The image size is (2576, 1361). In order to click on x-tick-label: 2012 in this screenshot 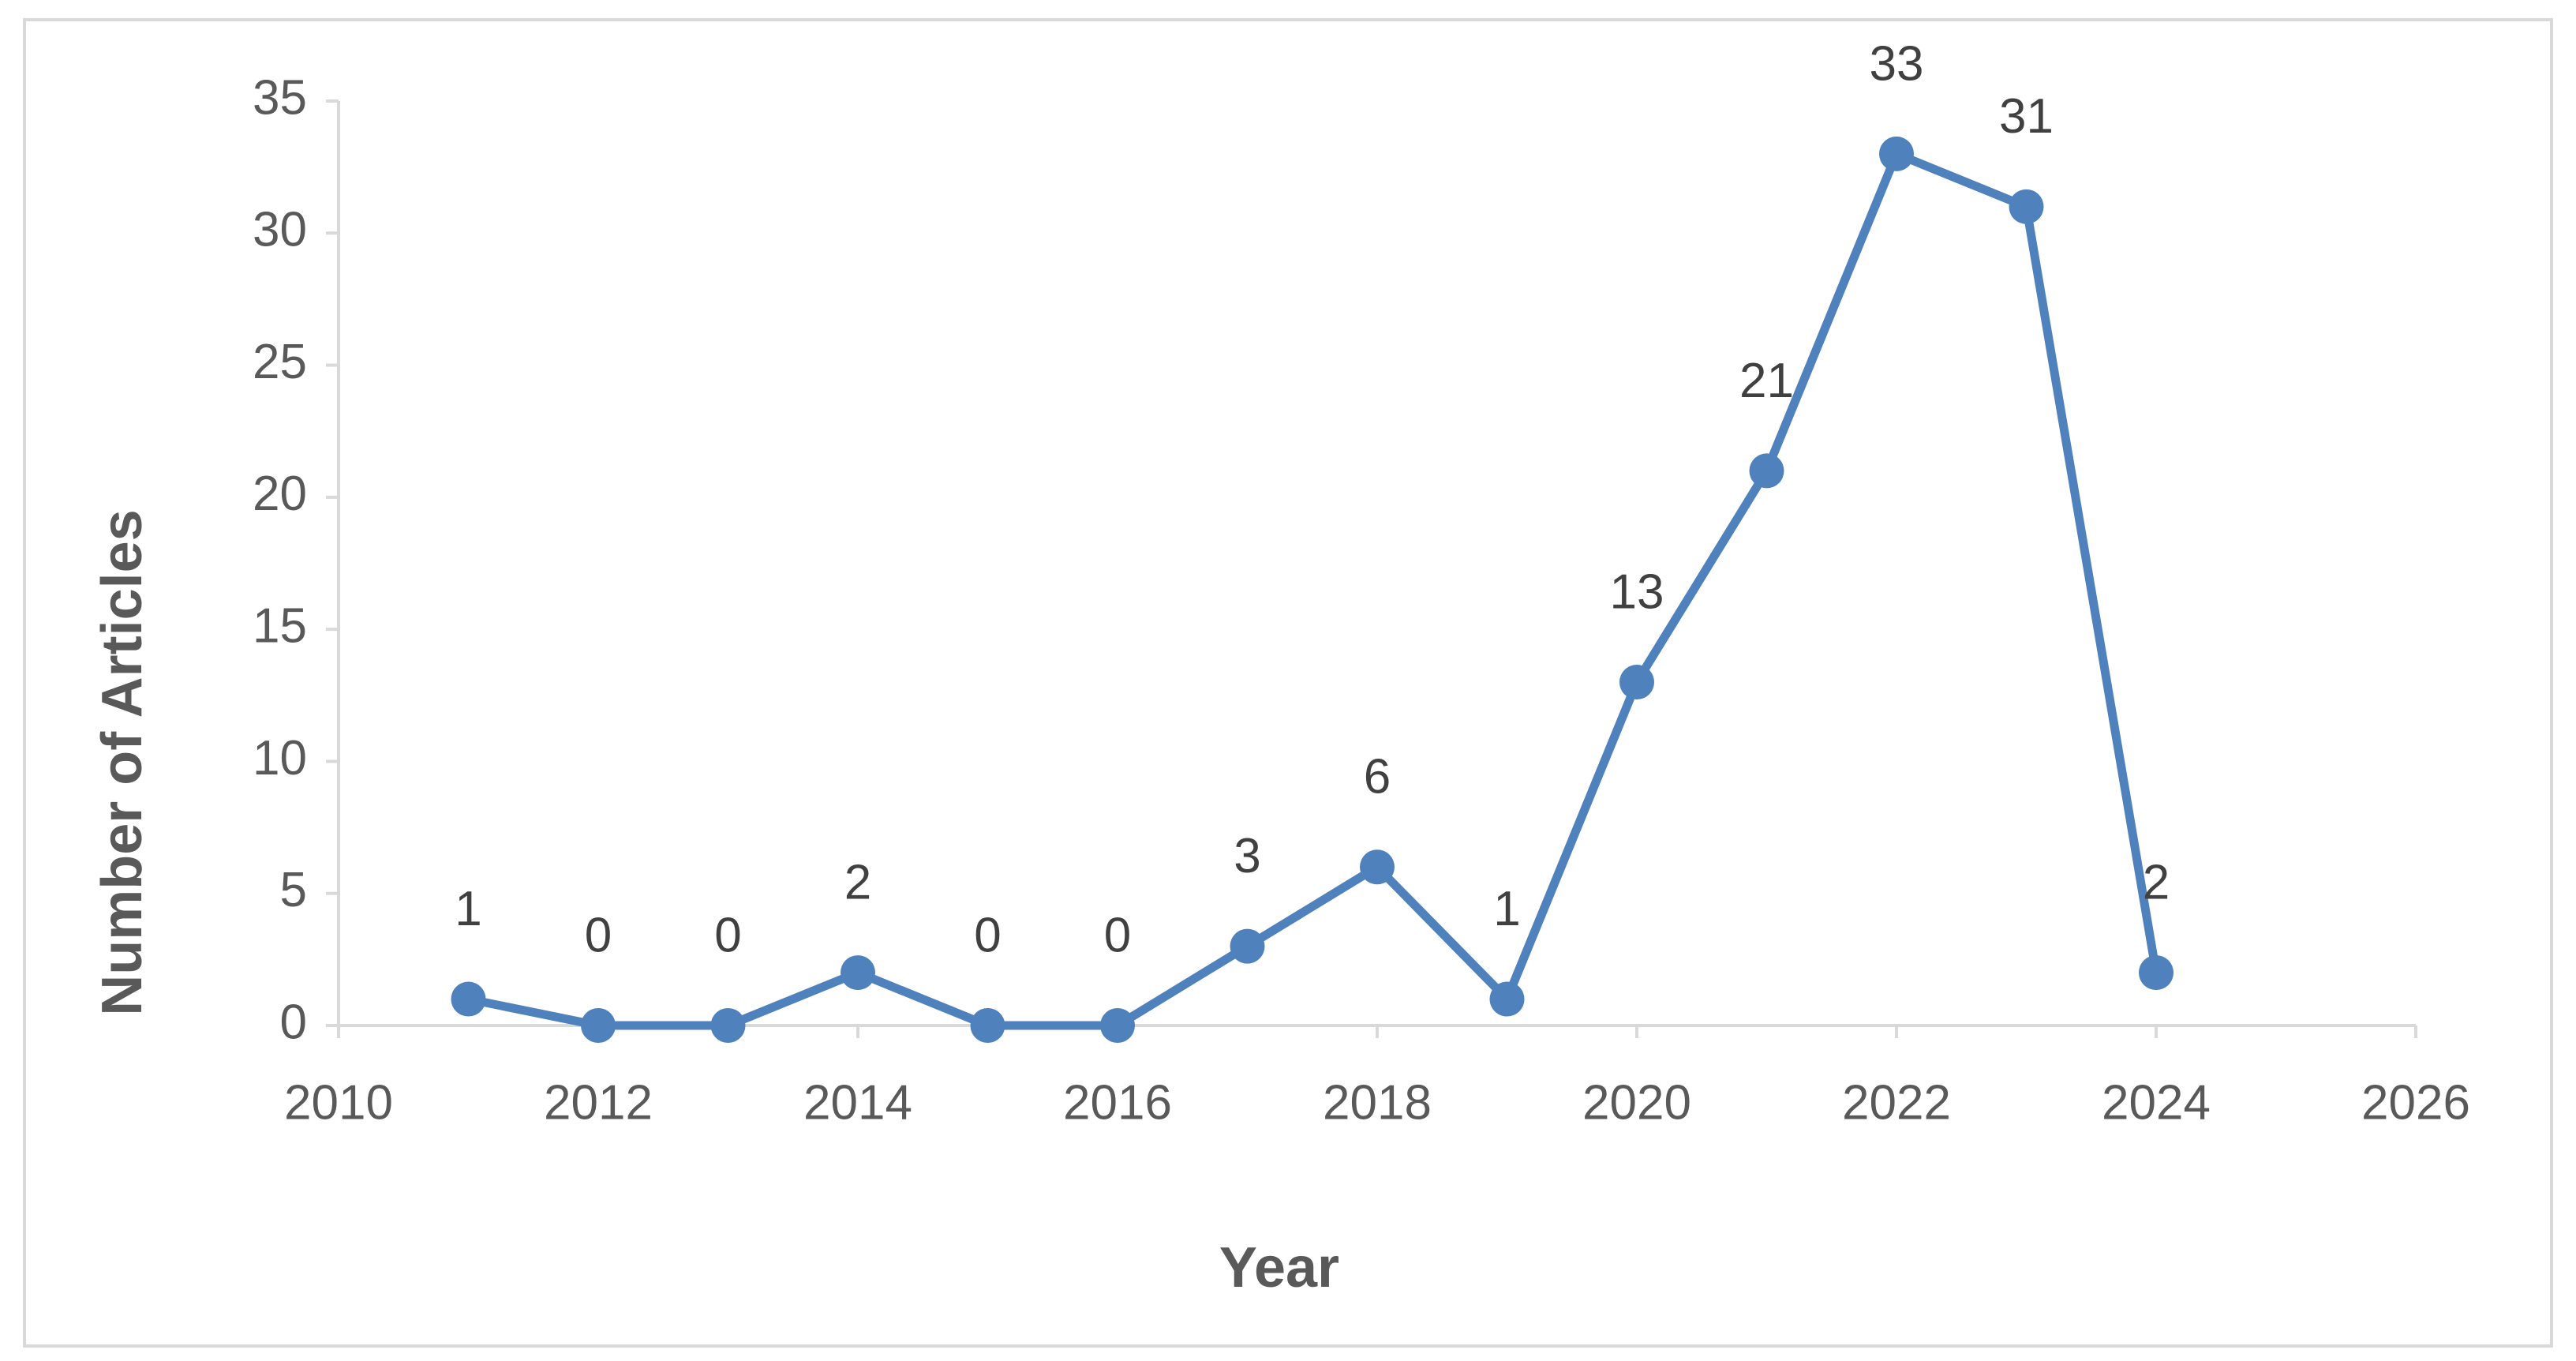, I will do `click(598, 1102)`.